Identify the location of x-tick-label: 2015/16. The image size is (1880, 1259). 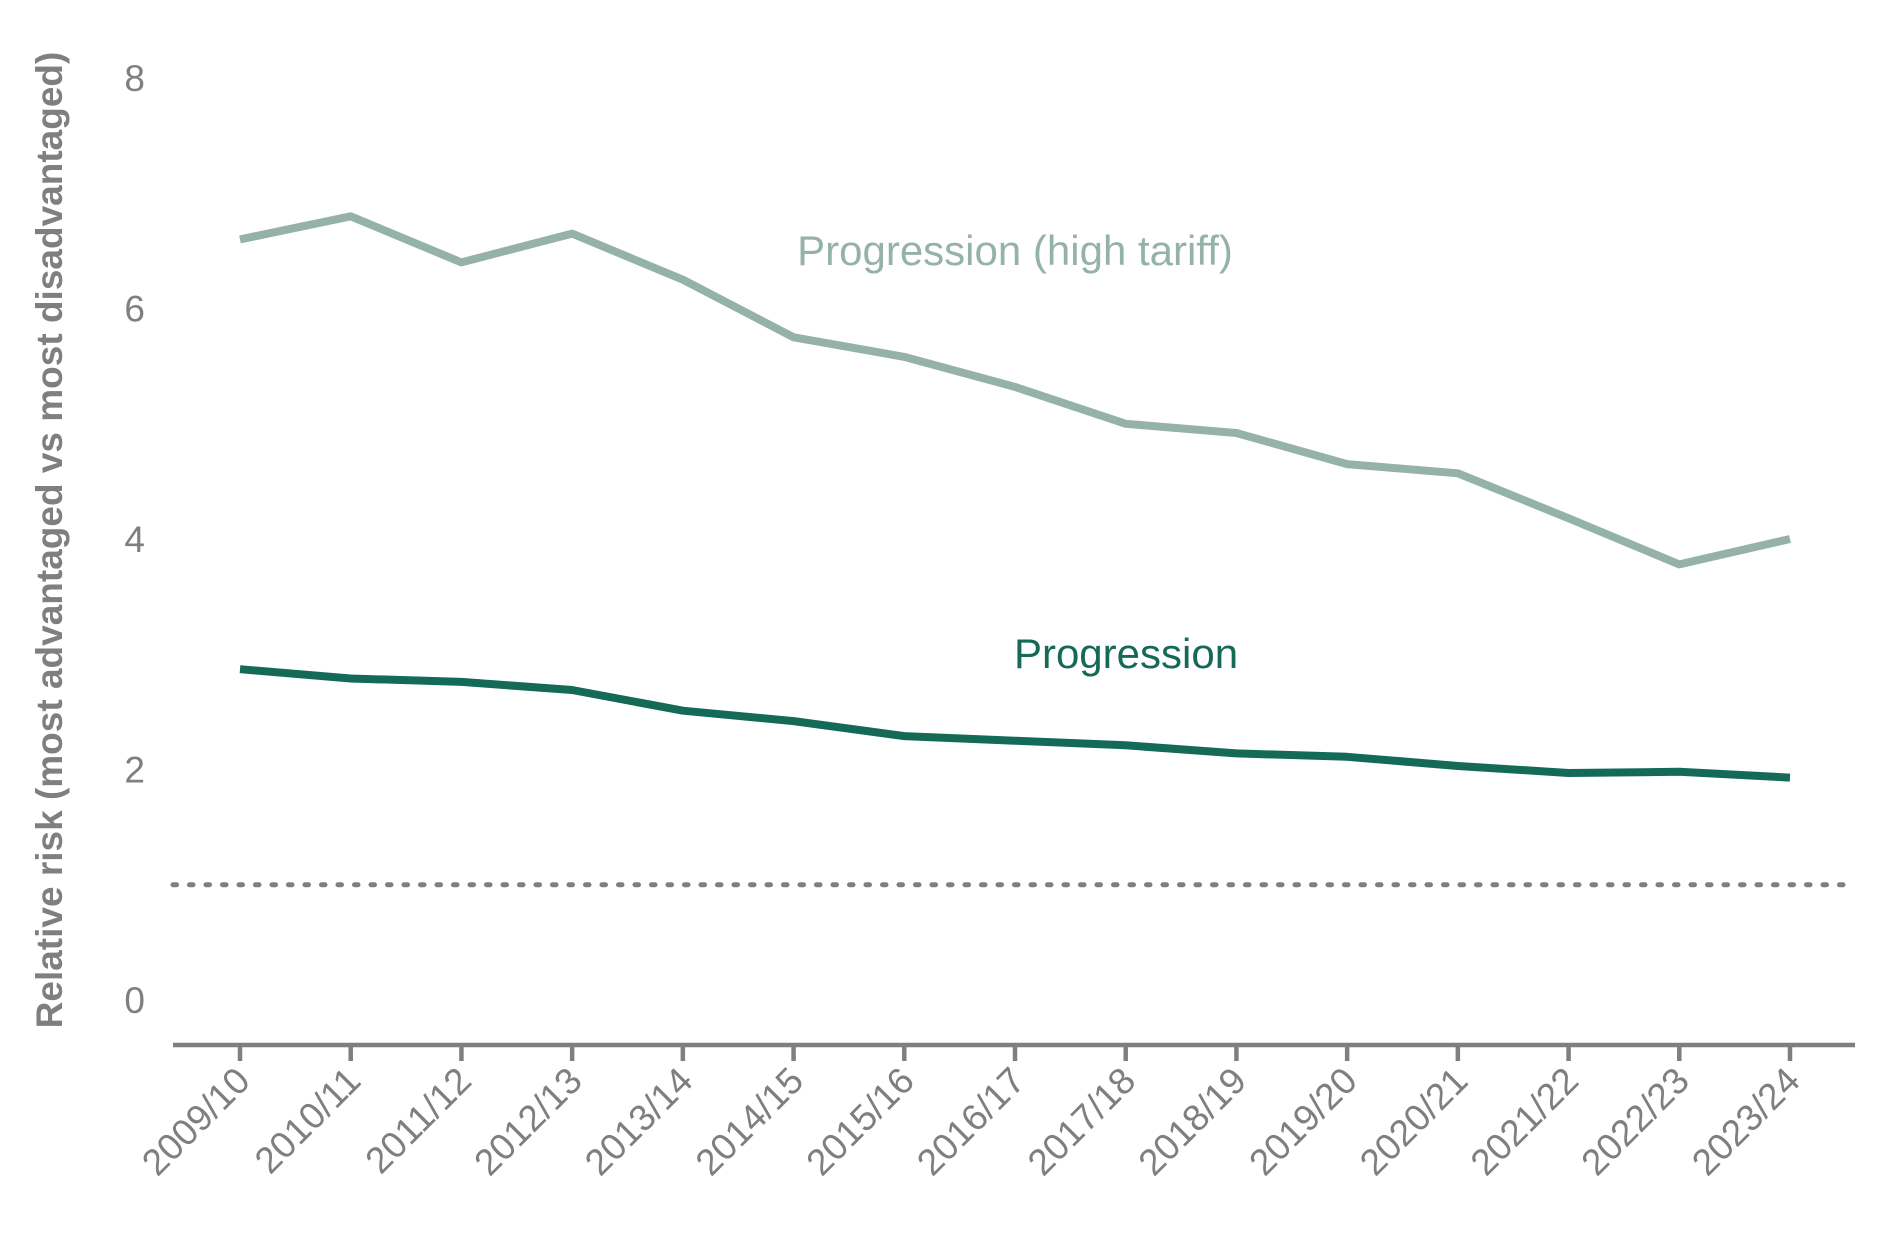
(860, 1122).